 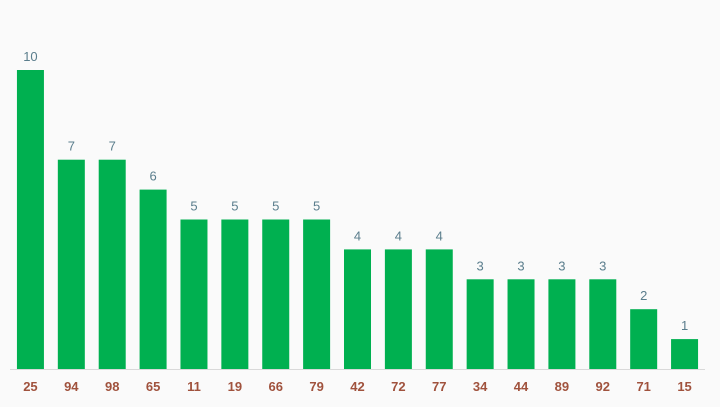 What do you see at coordinates (521, 386) in the screenshot?
I see `x-tick-label-44: 44` at bounding box center [521, 386].